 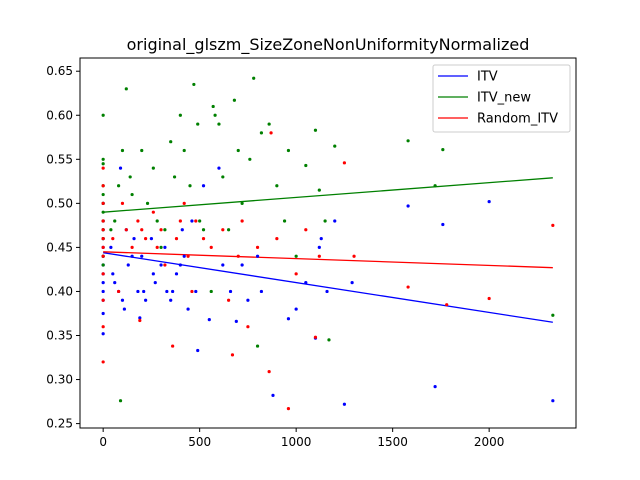 I want to click on y-tick-label: 0.50, so click(x=59, y=203).